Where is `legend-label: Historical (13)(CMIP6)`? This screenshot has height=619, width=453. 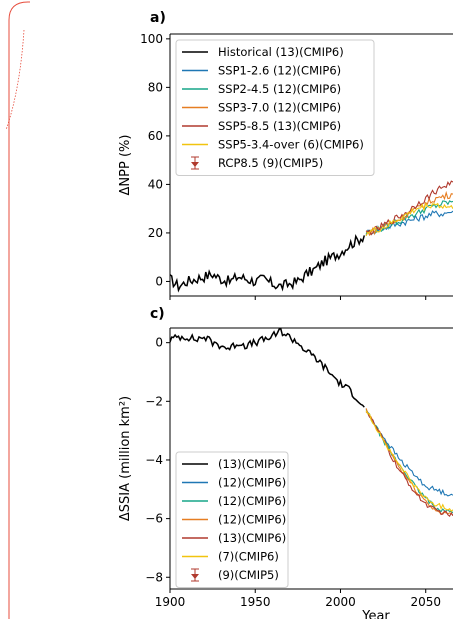 legend-label: Historical (13)(CMIP6) is located at coordinates (281, 52).